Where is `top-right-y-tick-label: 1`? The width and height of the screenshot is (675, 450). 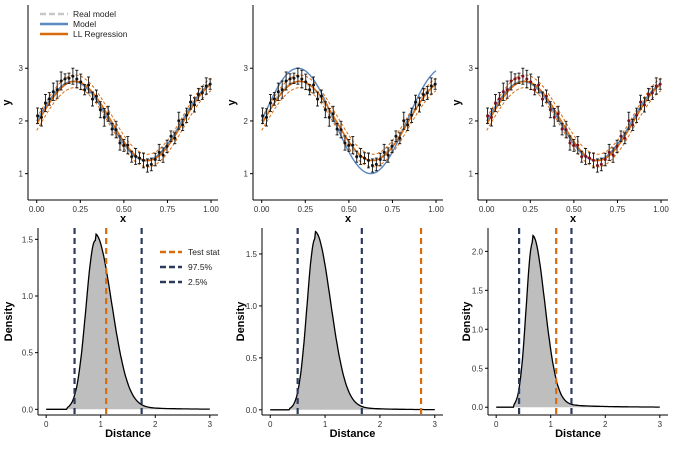
top-right-y-tick-label: 1 is located at coordinates (471, 174).